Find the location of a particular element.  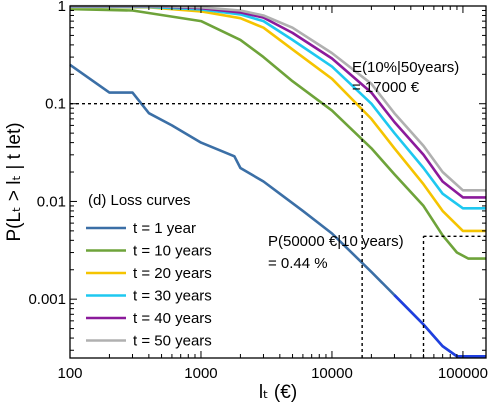

legend-item-t-10-years: t = 10 years is located at coordinates (149, 251).